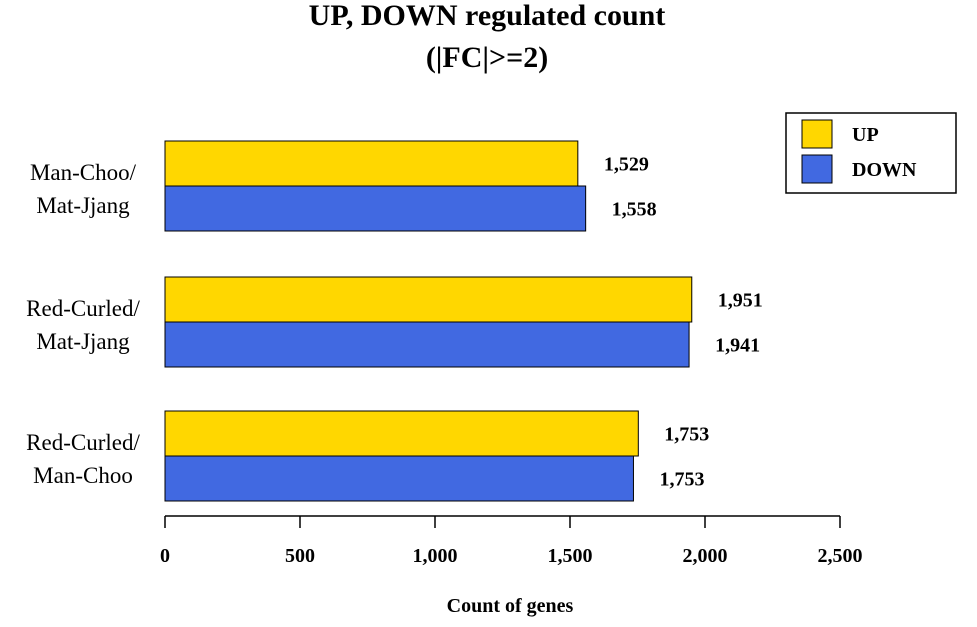 This screenshot has height=627, width=977. I want to click on category-label-0-line-1: Mat-Jjang, so click(83, 205).